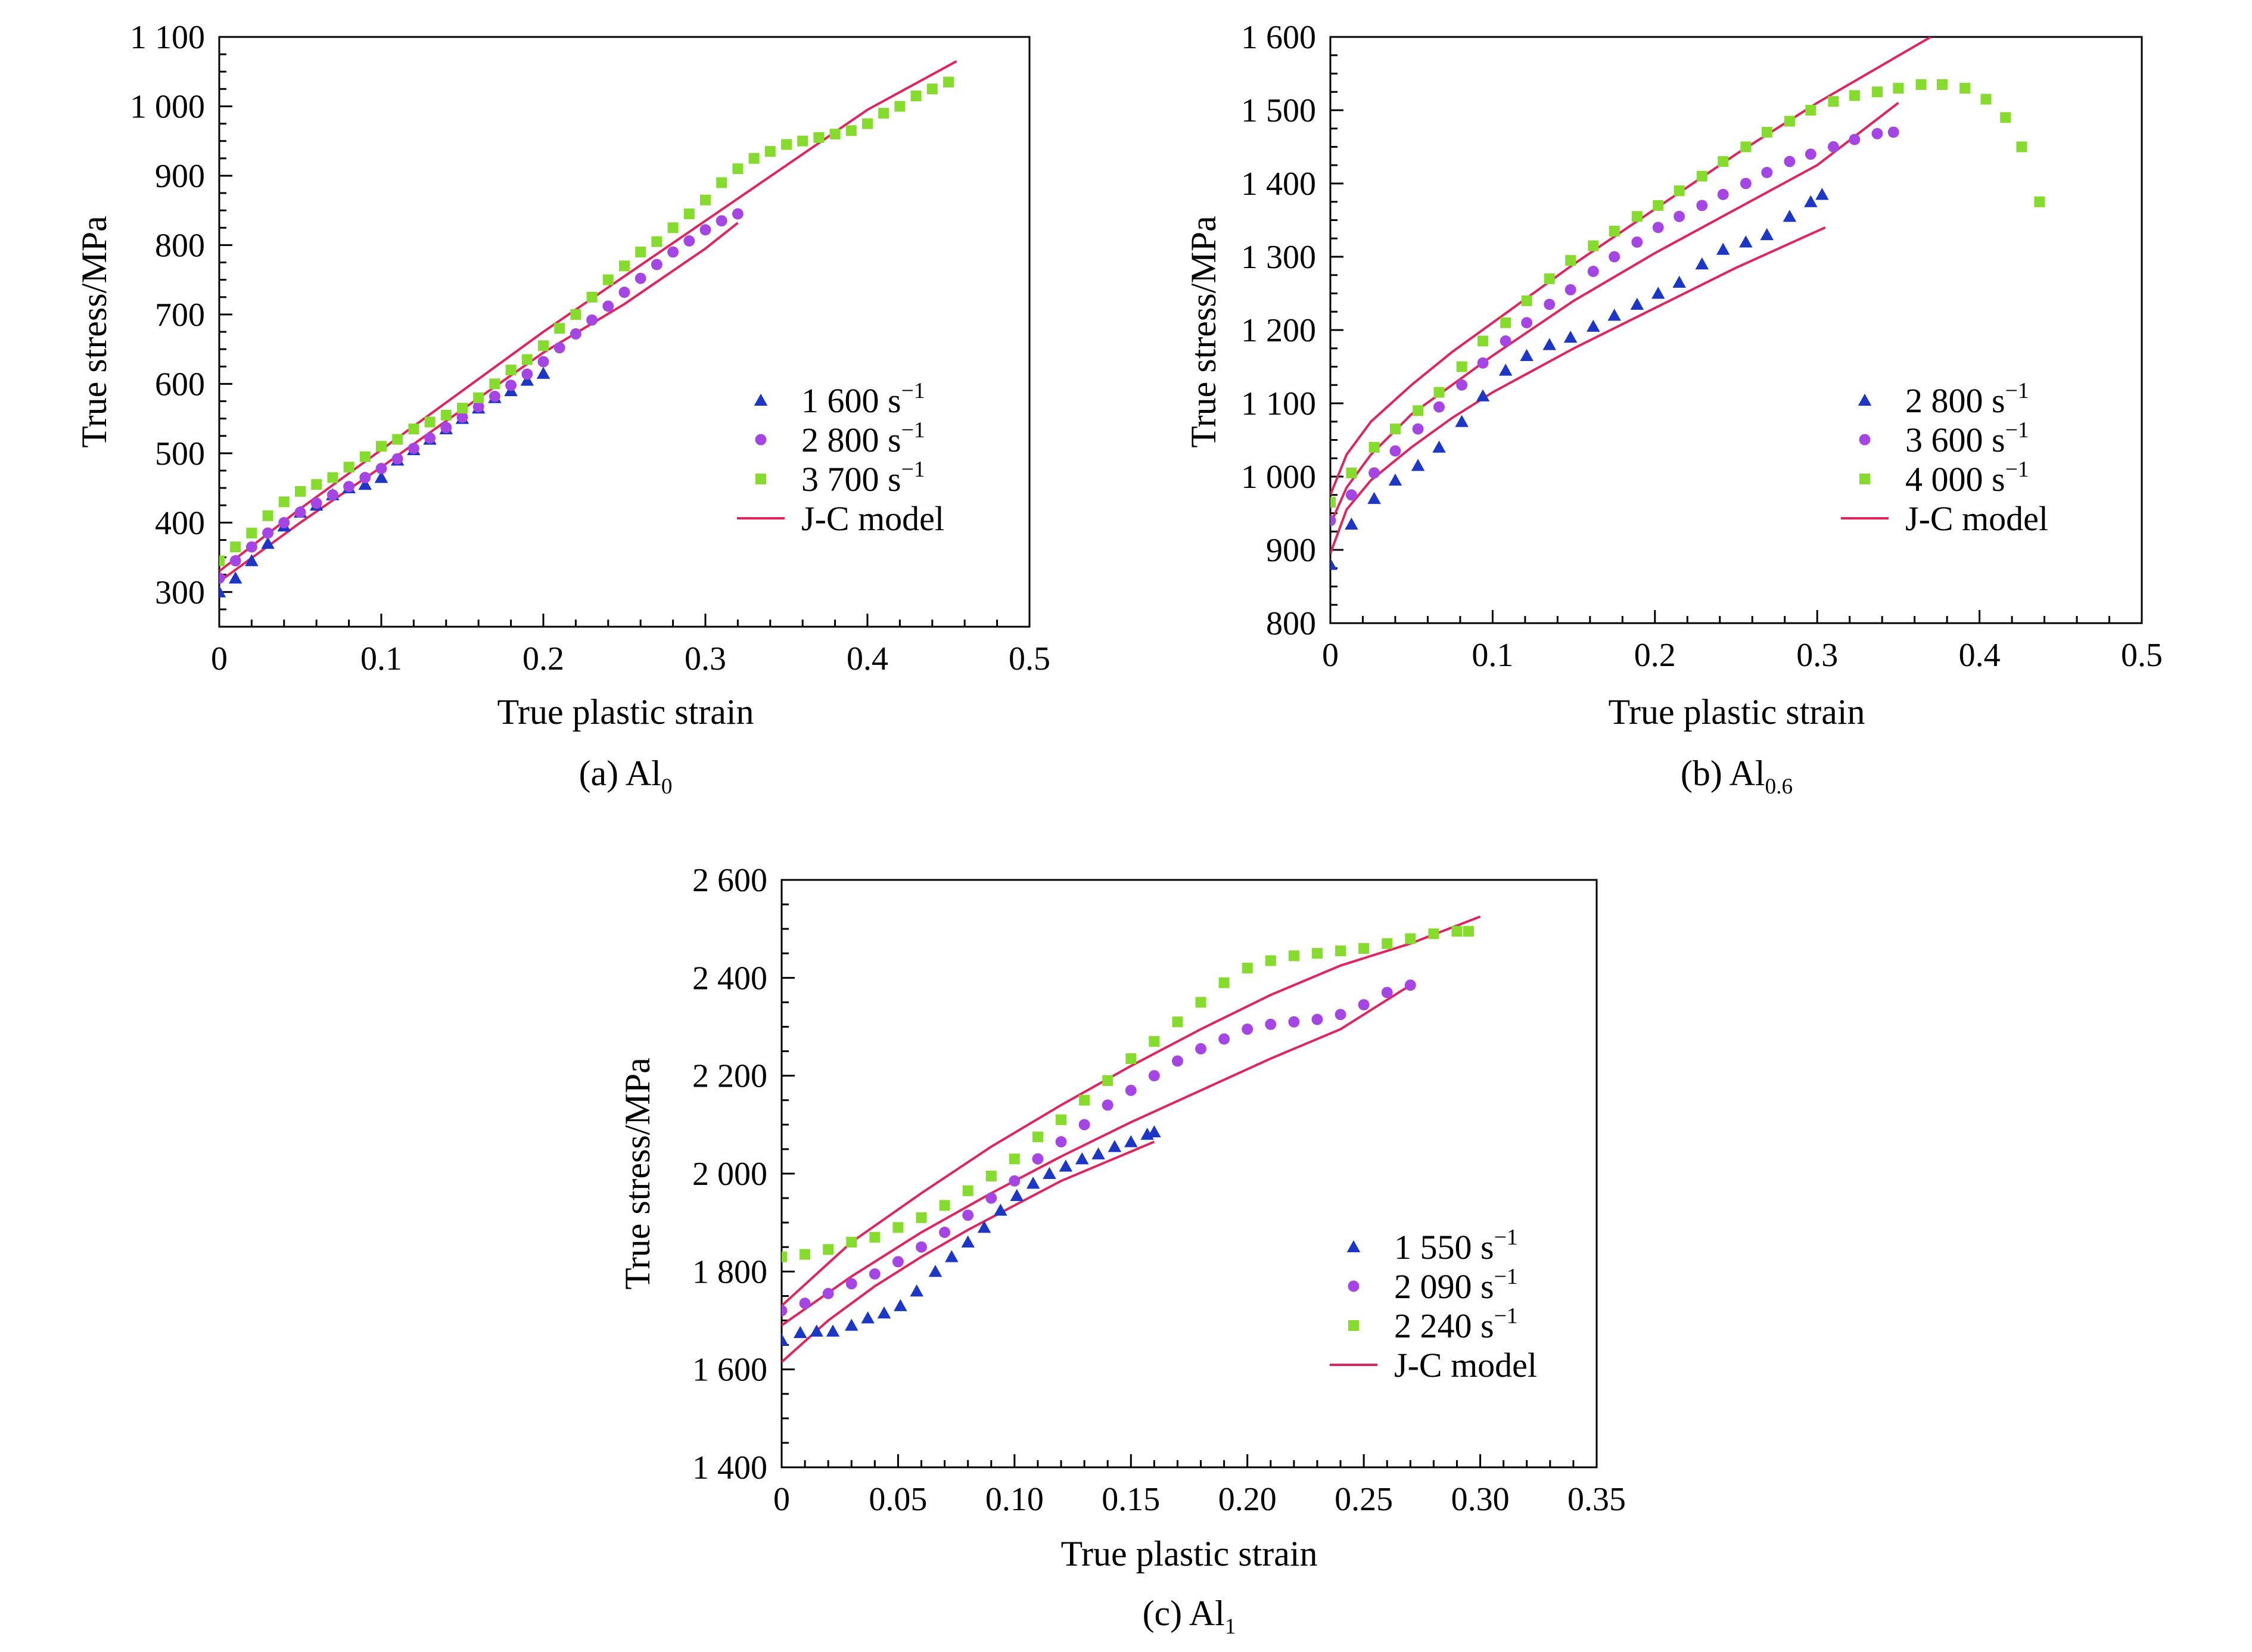  Describe the element at coordinates (1976, 518) in the screenshot. I see `legend-label: J-C model` at that location.